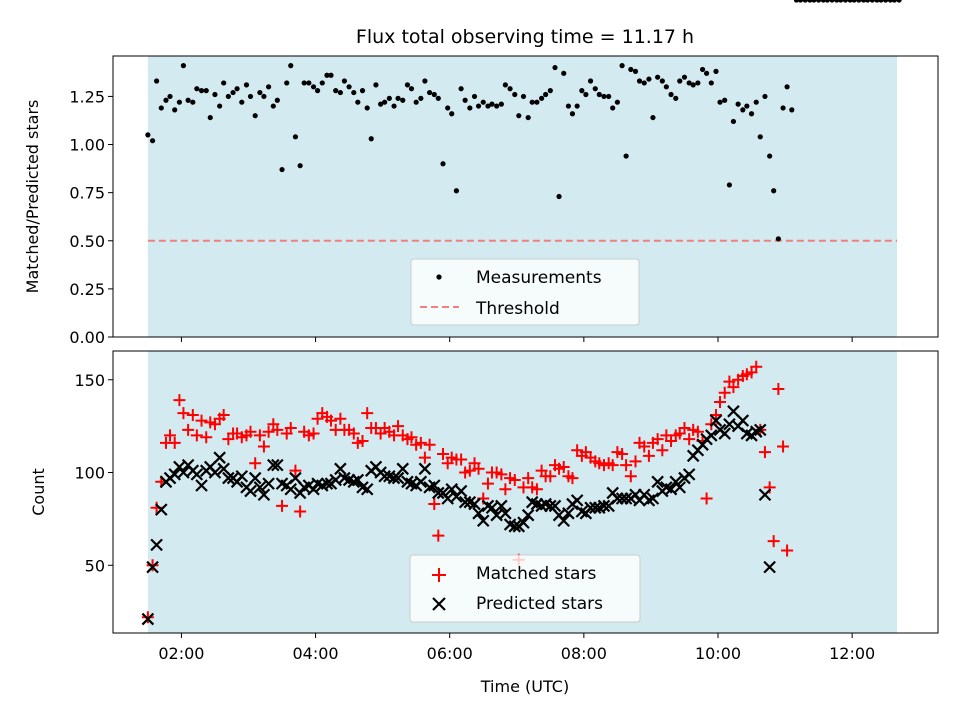 Image resolution: width=960 pixels, height=720 pixels. What do you see at coordinates (181, 653) in the screenshot?
I see `x-tick-label: 02:00` at bounding box center [181, 653].